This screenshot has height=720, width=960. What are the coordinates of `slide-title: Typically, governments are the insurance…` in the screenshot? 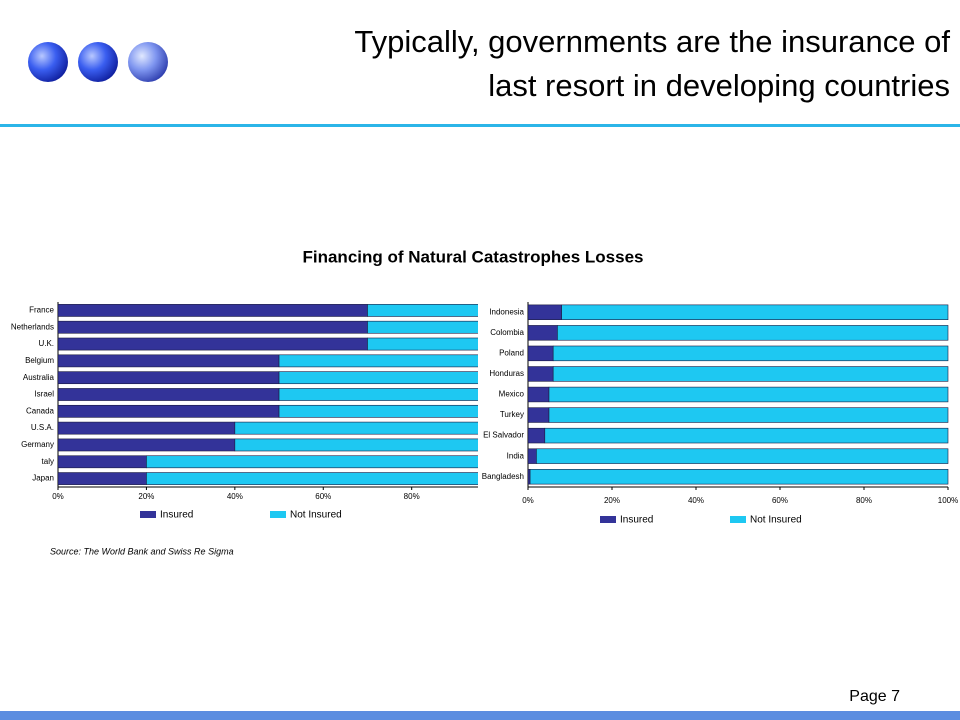 It's located at (652, 41).